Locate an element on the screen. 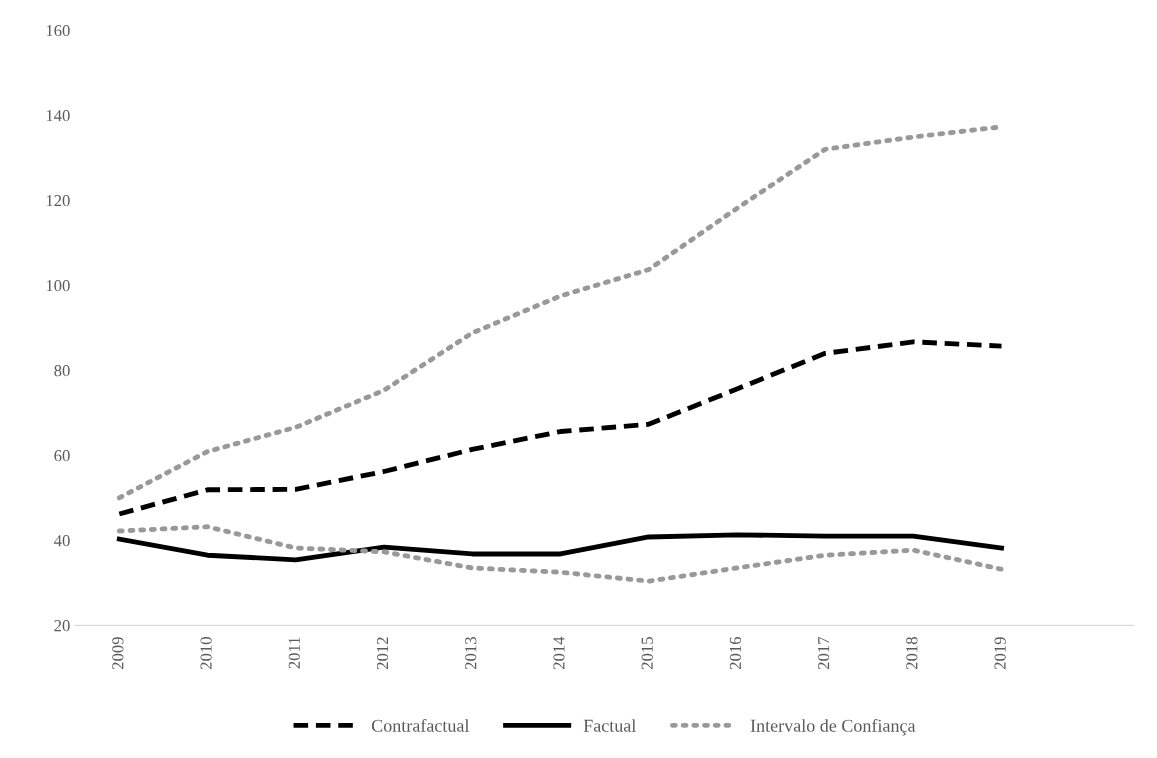 The image size is (1157, 758). y-tick-label: 100 is located at coordinates (58, 286).